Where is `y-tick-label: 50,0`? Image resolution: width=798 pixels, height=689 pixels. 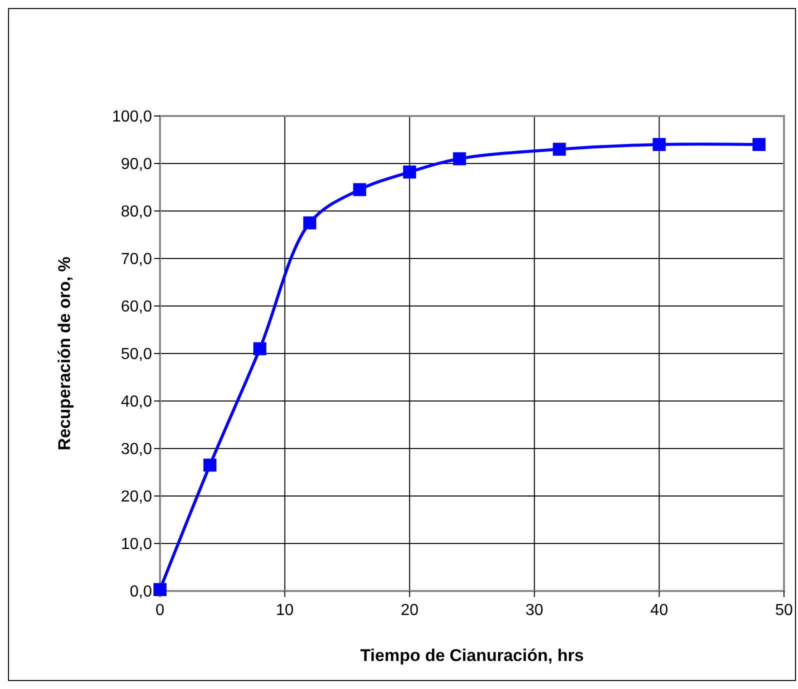 y-tick-label: 50,0 is located at coordinates (136, 355).